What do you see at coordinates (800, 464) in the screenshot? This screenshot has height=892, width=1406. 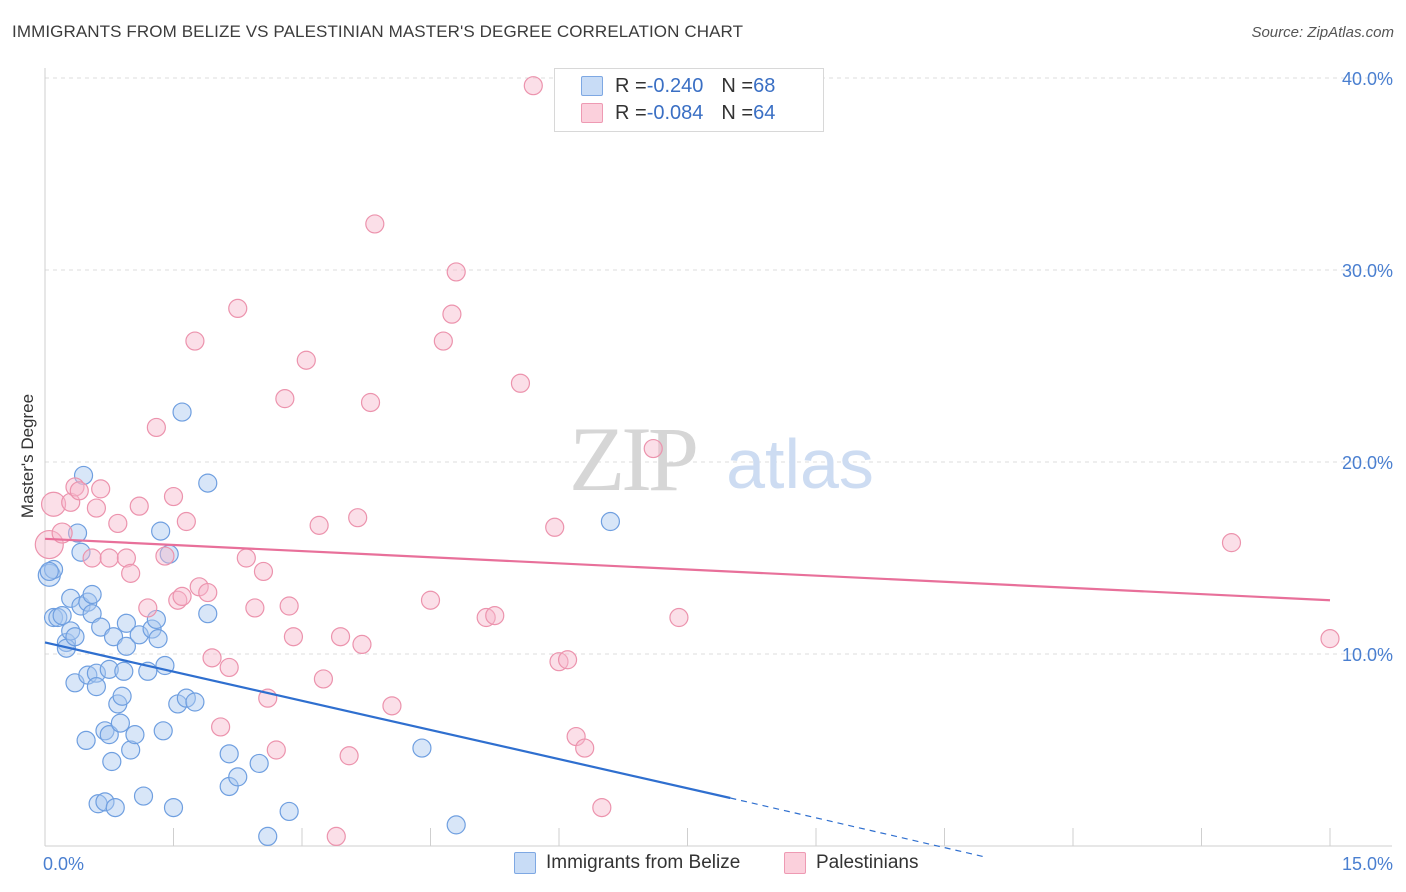 I see `watermark-atlas: atlas` at bounding box center [800, 464].